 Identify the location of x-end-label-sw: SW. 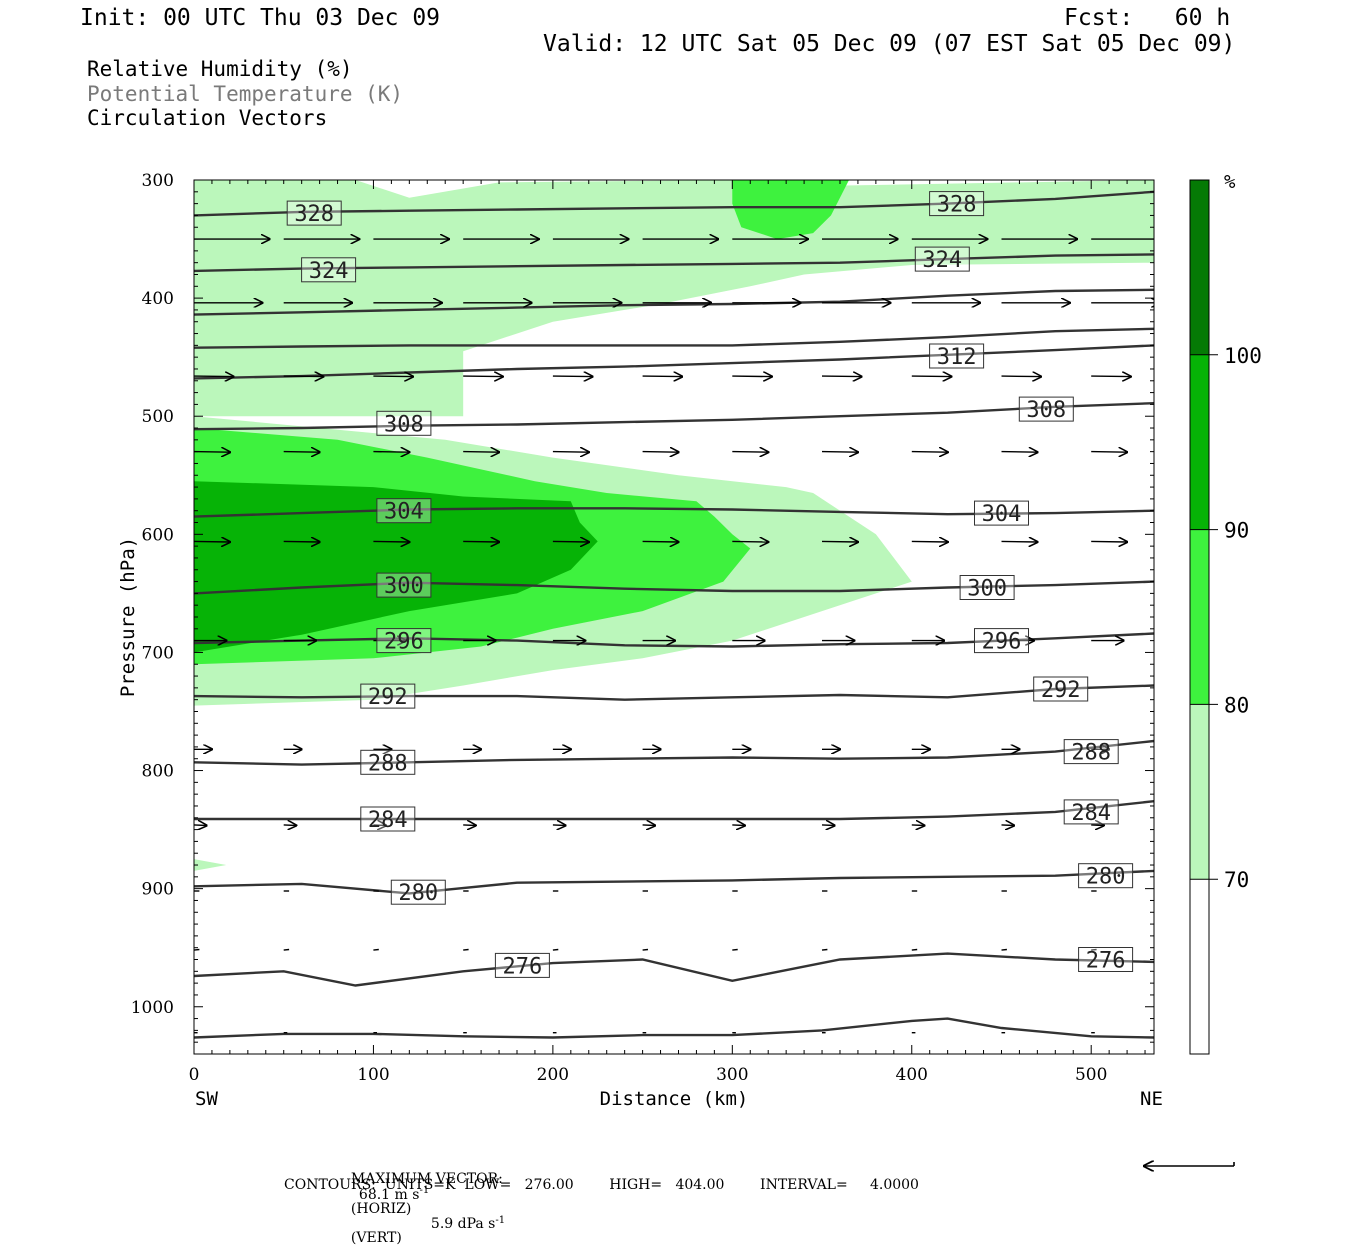
(206, 1099).